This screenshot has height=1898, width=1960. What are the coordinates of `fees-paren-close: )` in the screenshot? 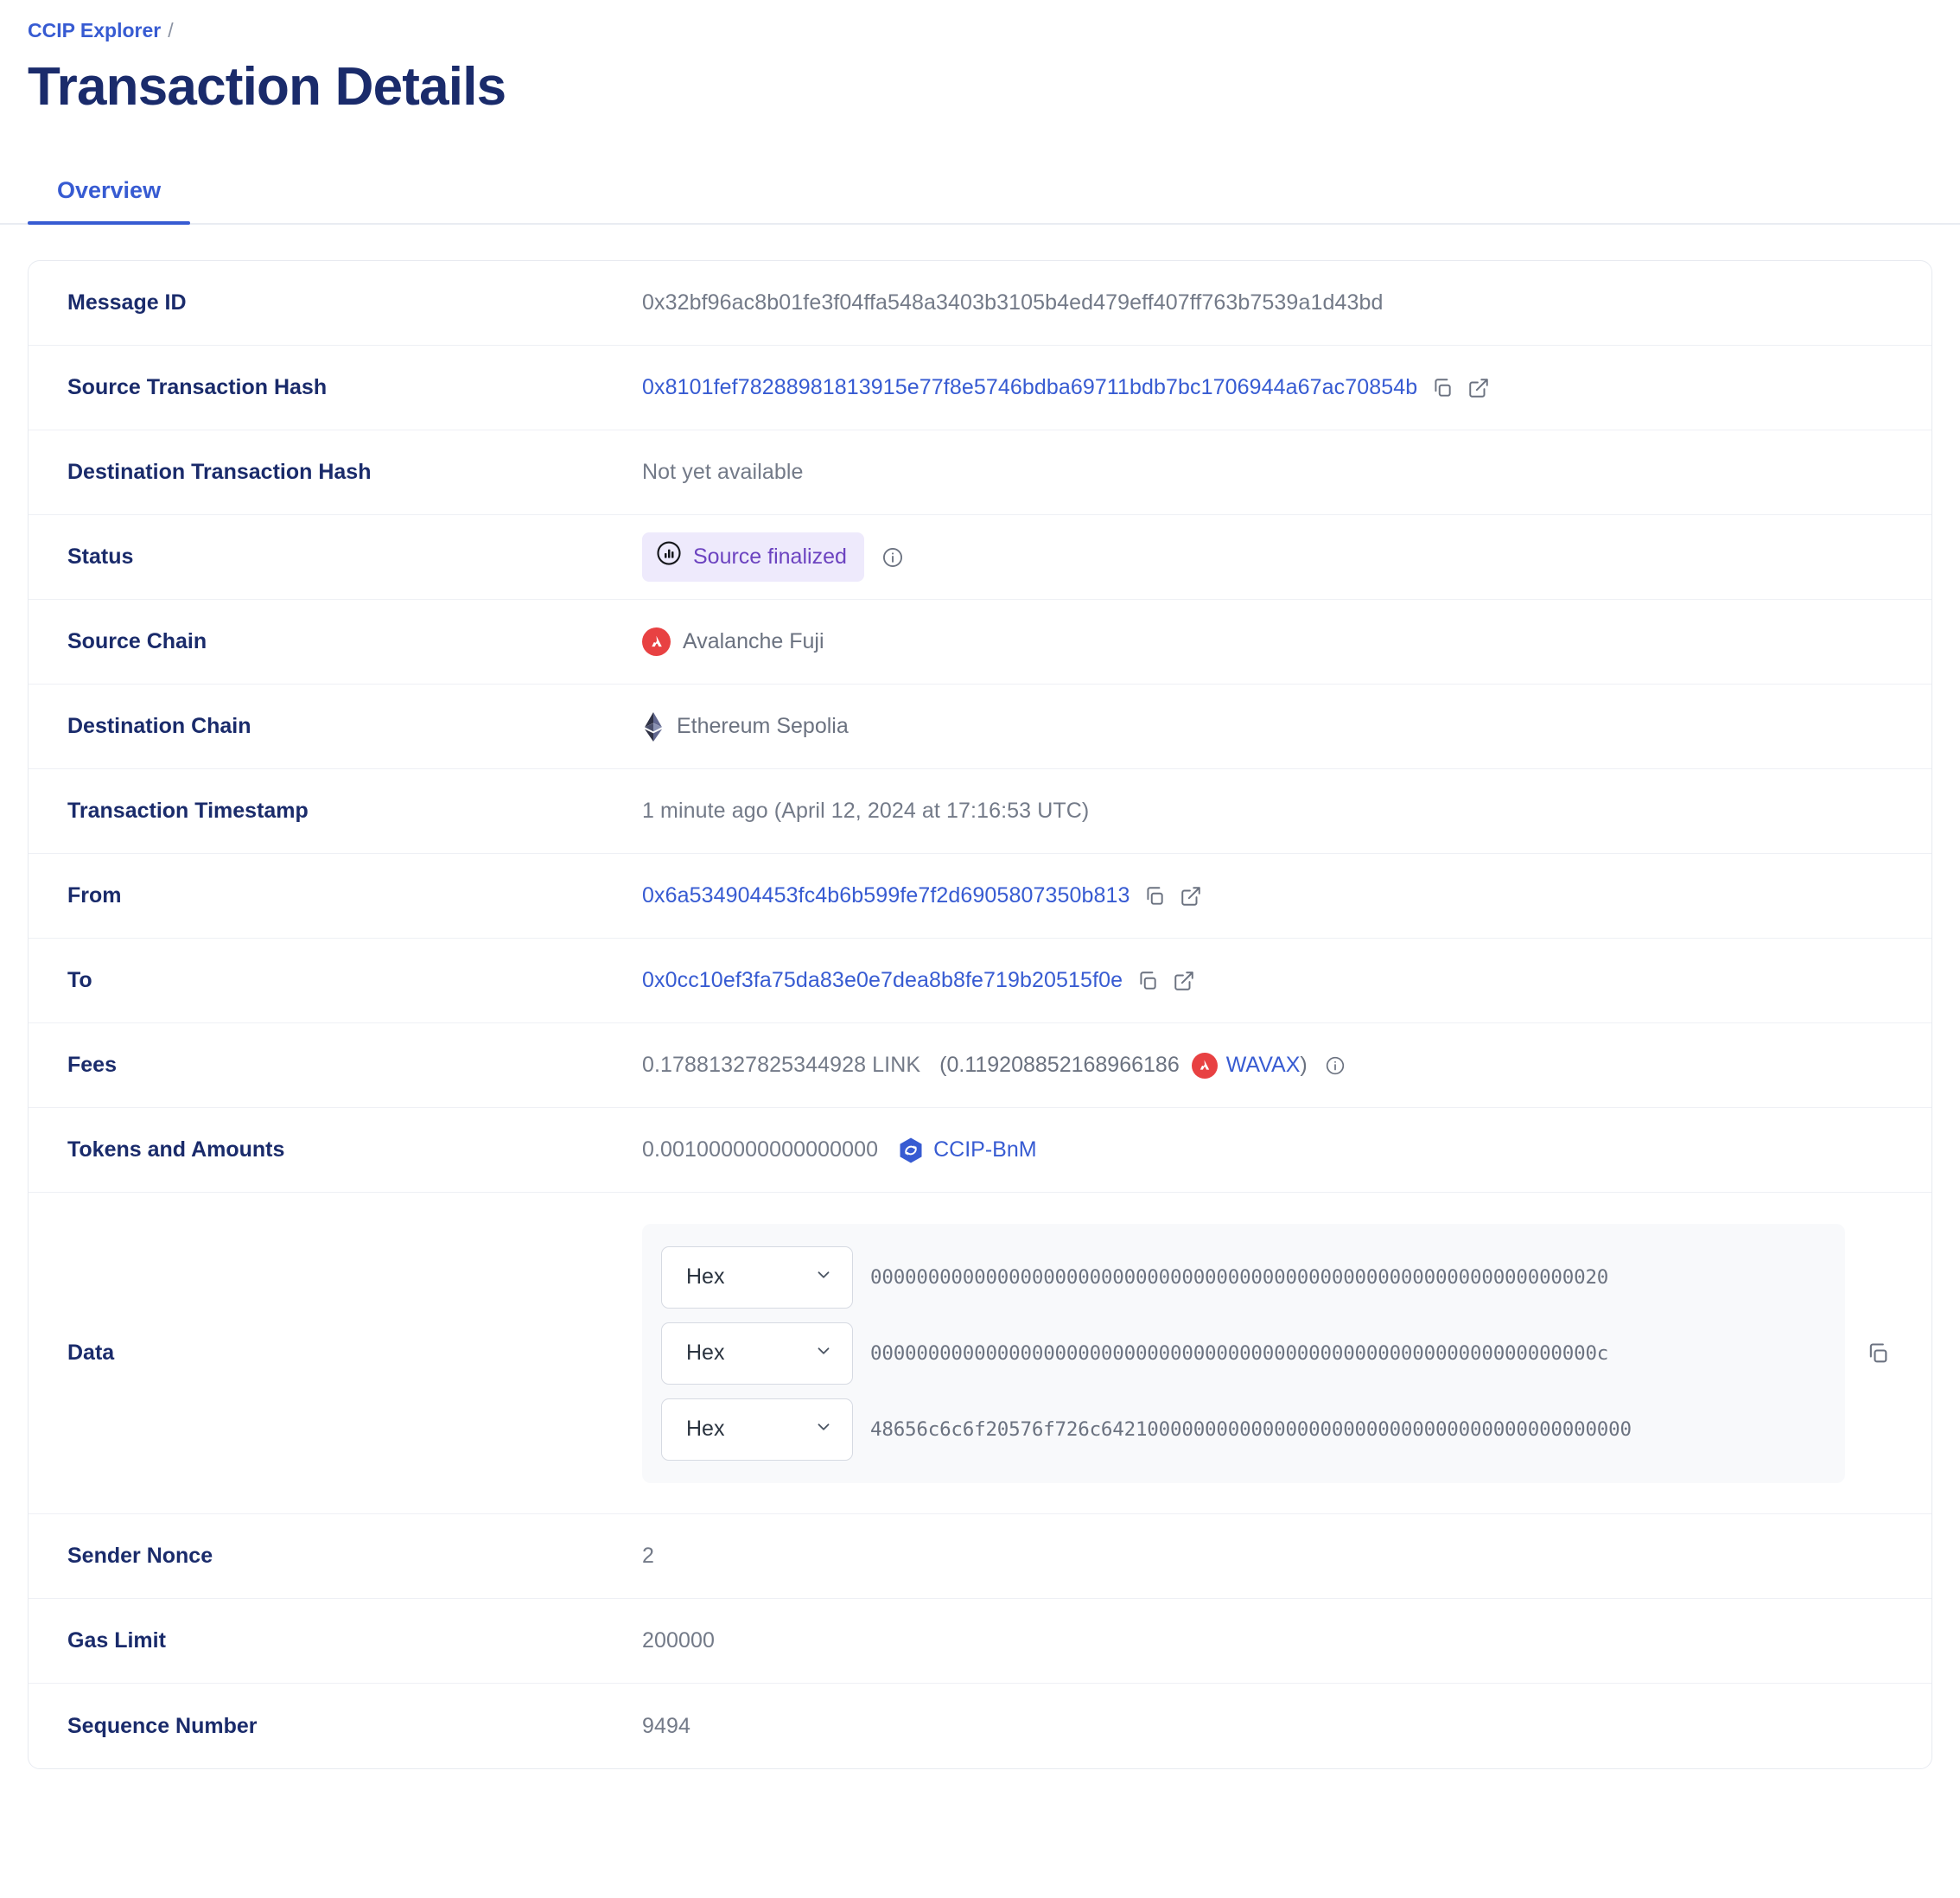 It's located at (1304, 1065).